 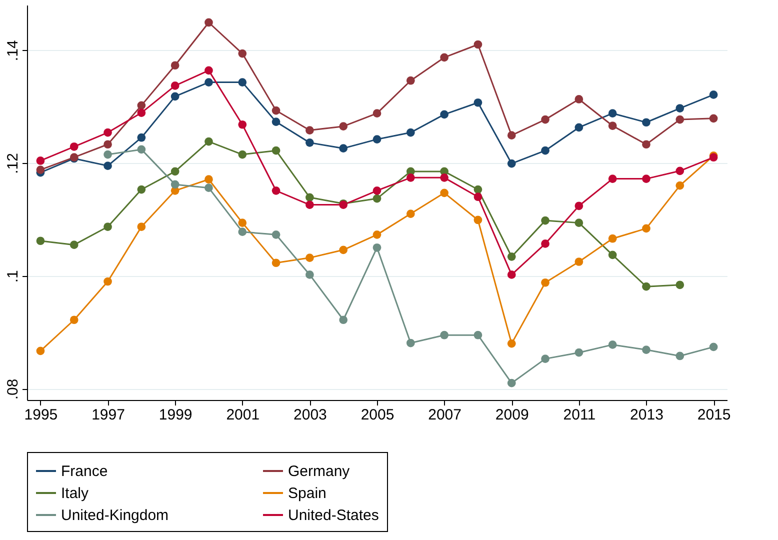 I want to click on x-tick-label: 2003, so click(x=310, y=415).